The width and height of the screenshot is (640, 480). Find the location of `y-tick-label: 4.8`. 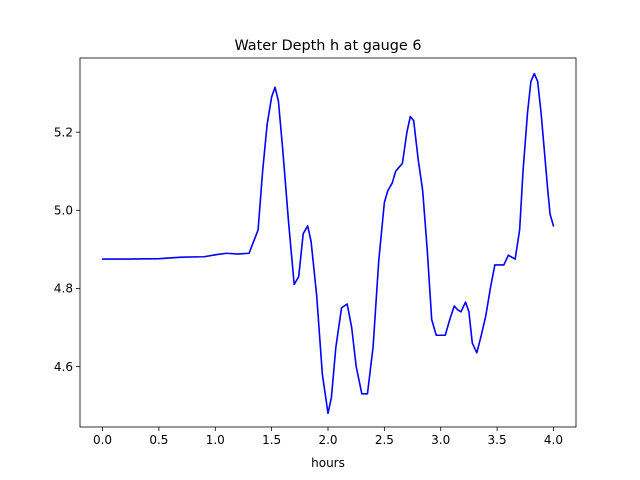

y-tick-label: 4.8 is located at coordinates (63, 289).